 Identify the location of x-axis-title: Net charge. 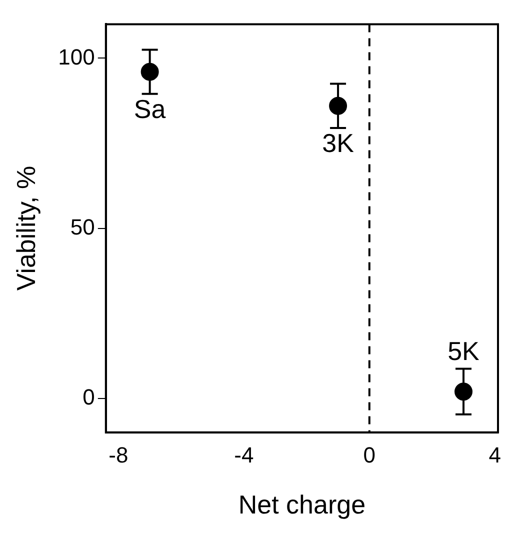
(302, 505).